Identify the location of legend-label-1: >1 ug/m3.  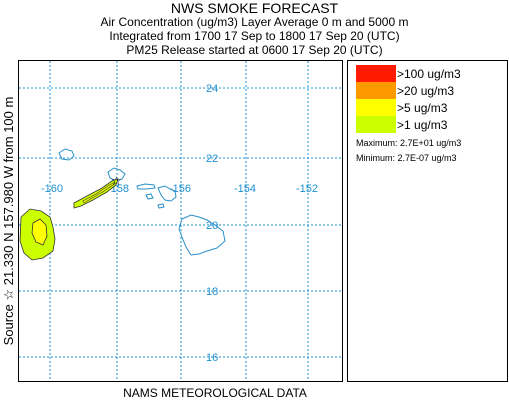
(422, 125).